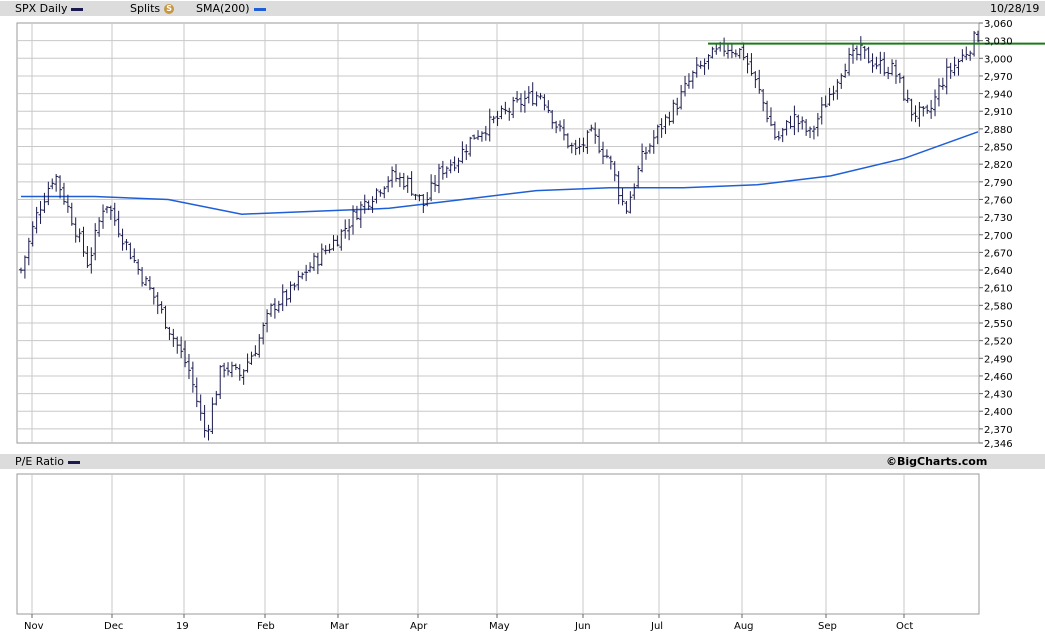 The image size is (1045, 635). Describe the element at coordinates (998, 218) in the screenshot. I see `y-tick-label: 2,730` at that location.